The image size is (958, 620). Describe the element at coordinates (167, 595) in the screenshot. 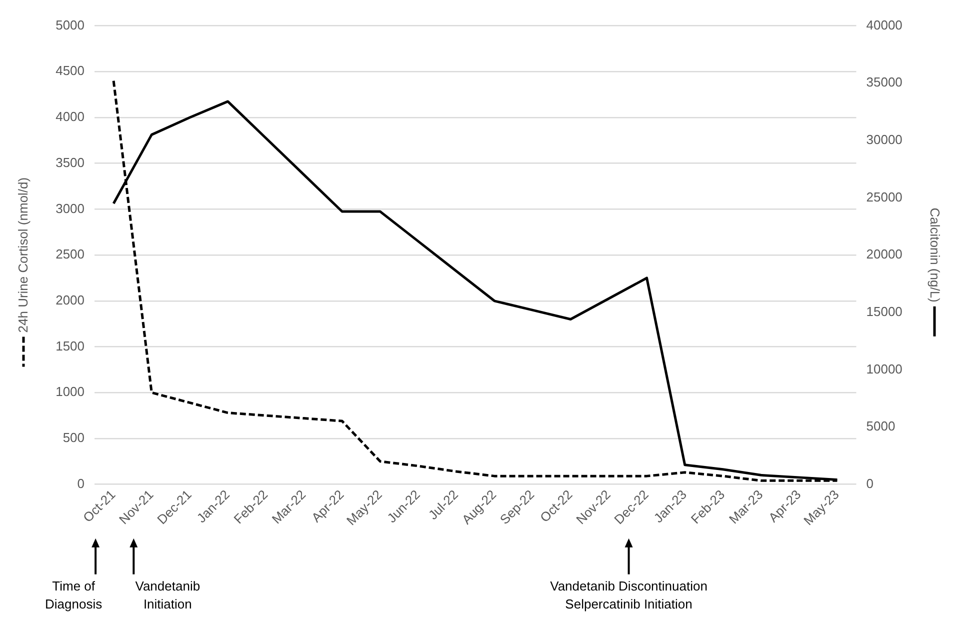

I see `text: Vandetanib Initiation` at that location.